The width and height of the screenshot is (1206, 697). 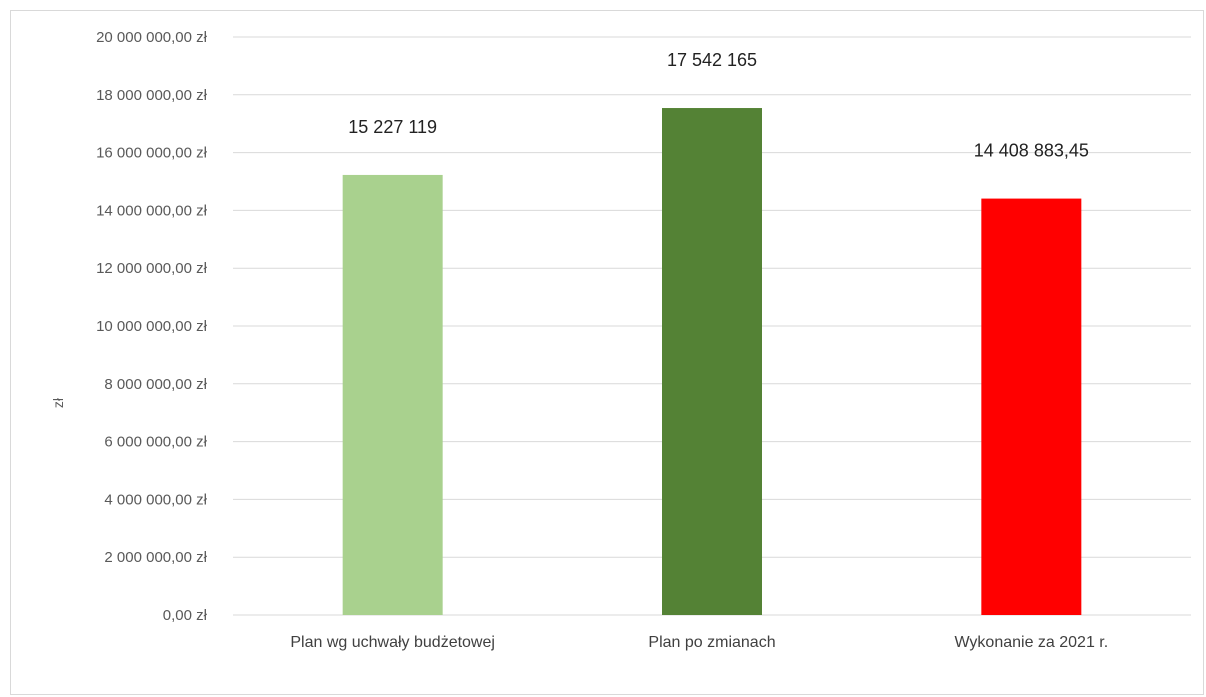 I want to click on y-tick-label: 20 000 000,00 zł, so click(x=152, y=37).